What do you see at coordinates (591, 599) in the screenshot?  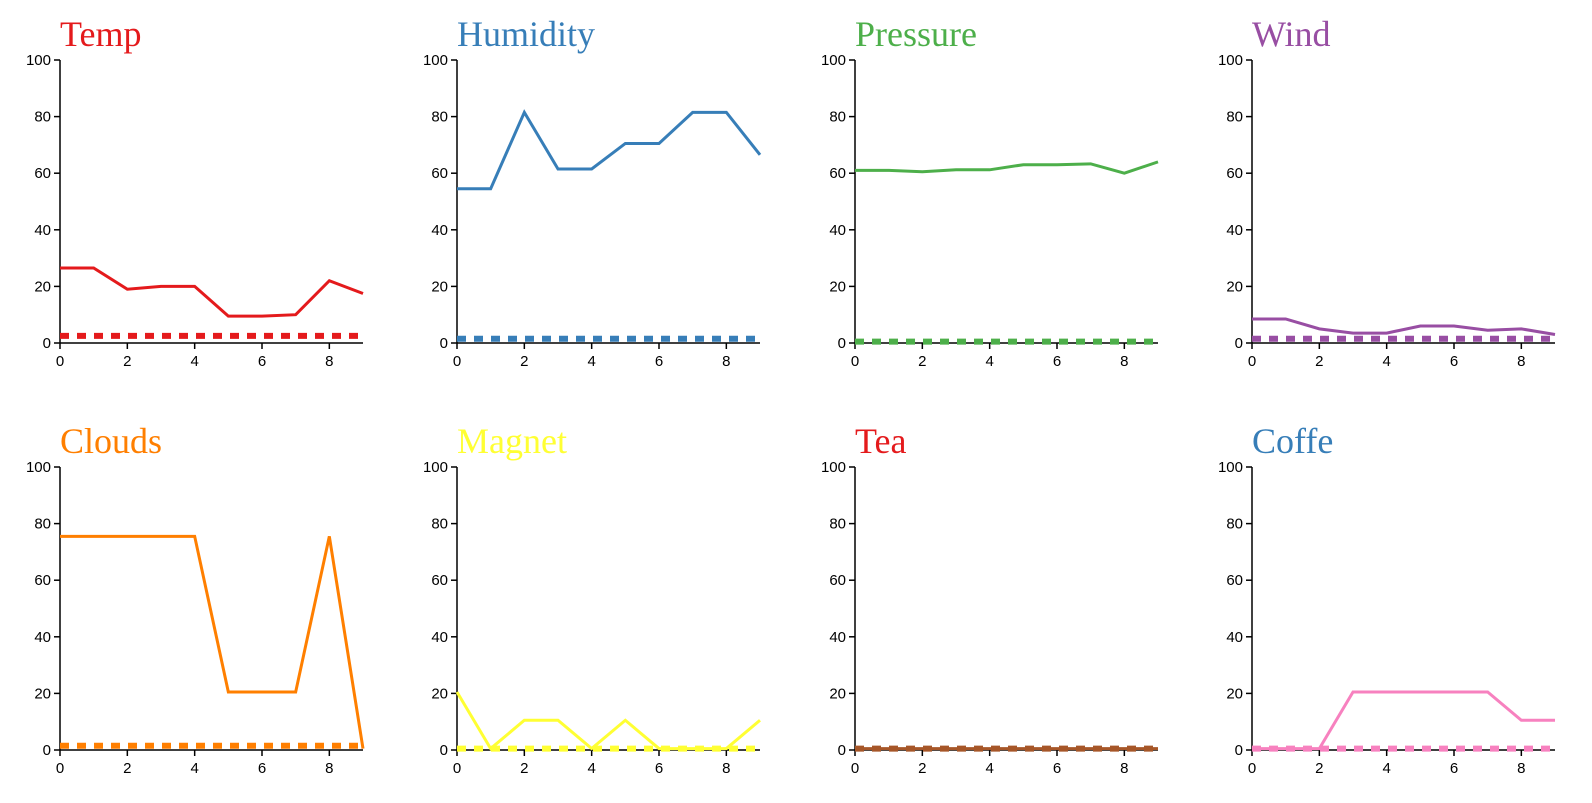 I see `chart-panel-magnet: Magnet 0 20 40 60 80 100 0 2 4 6 8` at bounding box center [591, 599].